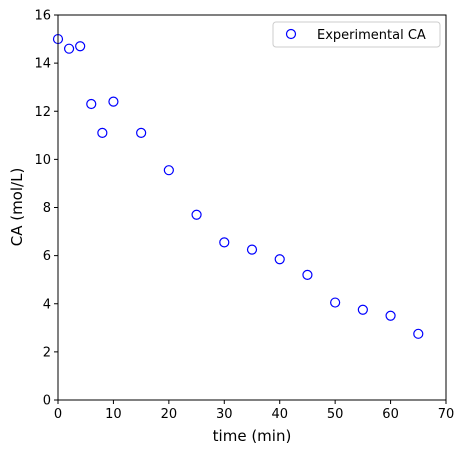  What do you see at coordinates (254, 411) in the screenshot?
I see `x-axis-ticks: 0 10 20 30 40 50 60 70` at bounding box center [254, 411].